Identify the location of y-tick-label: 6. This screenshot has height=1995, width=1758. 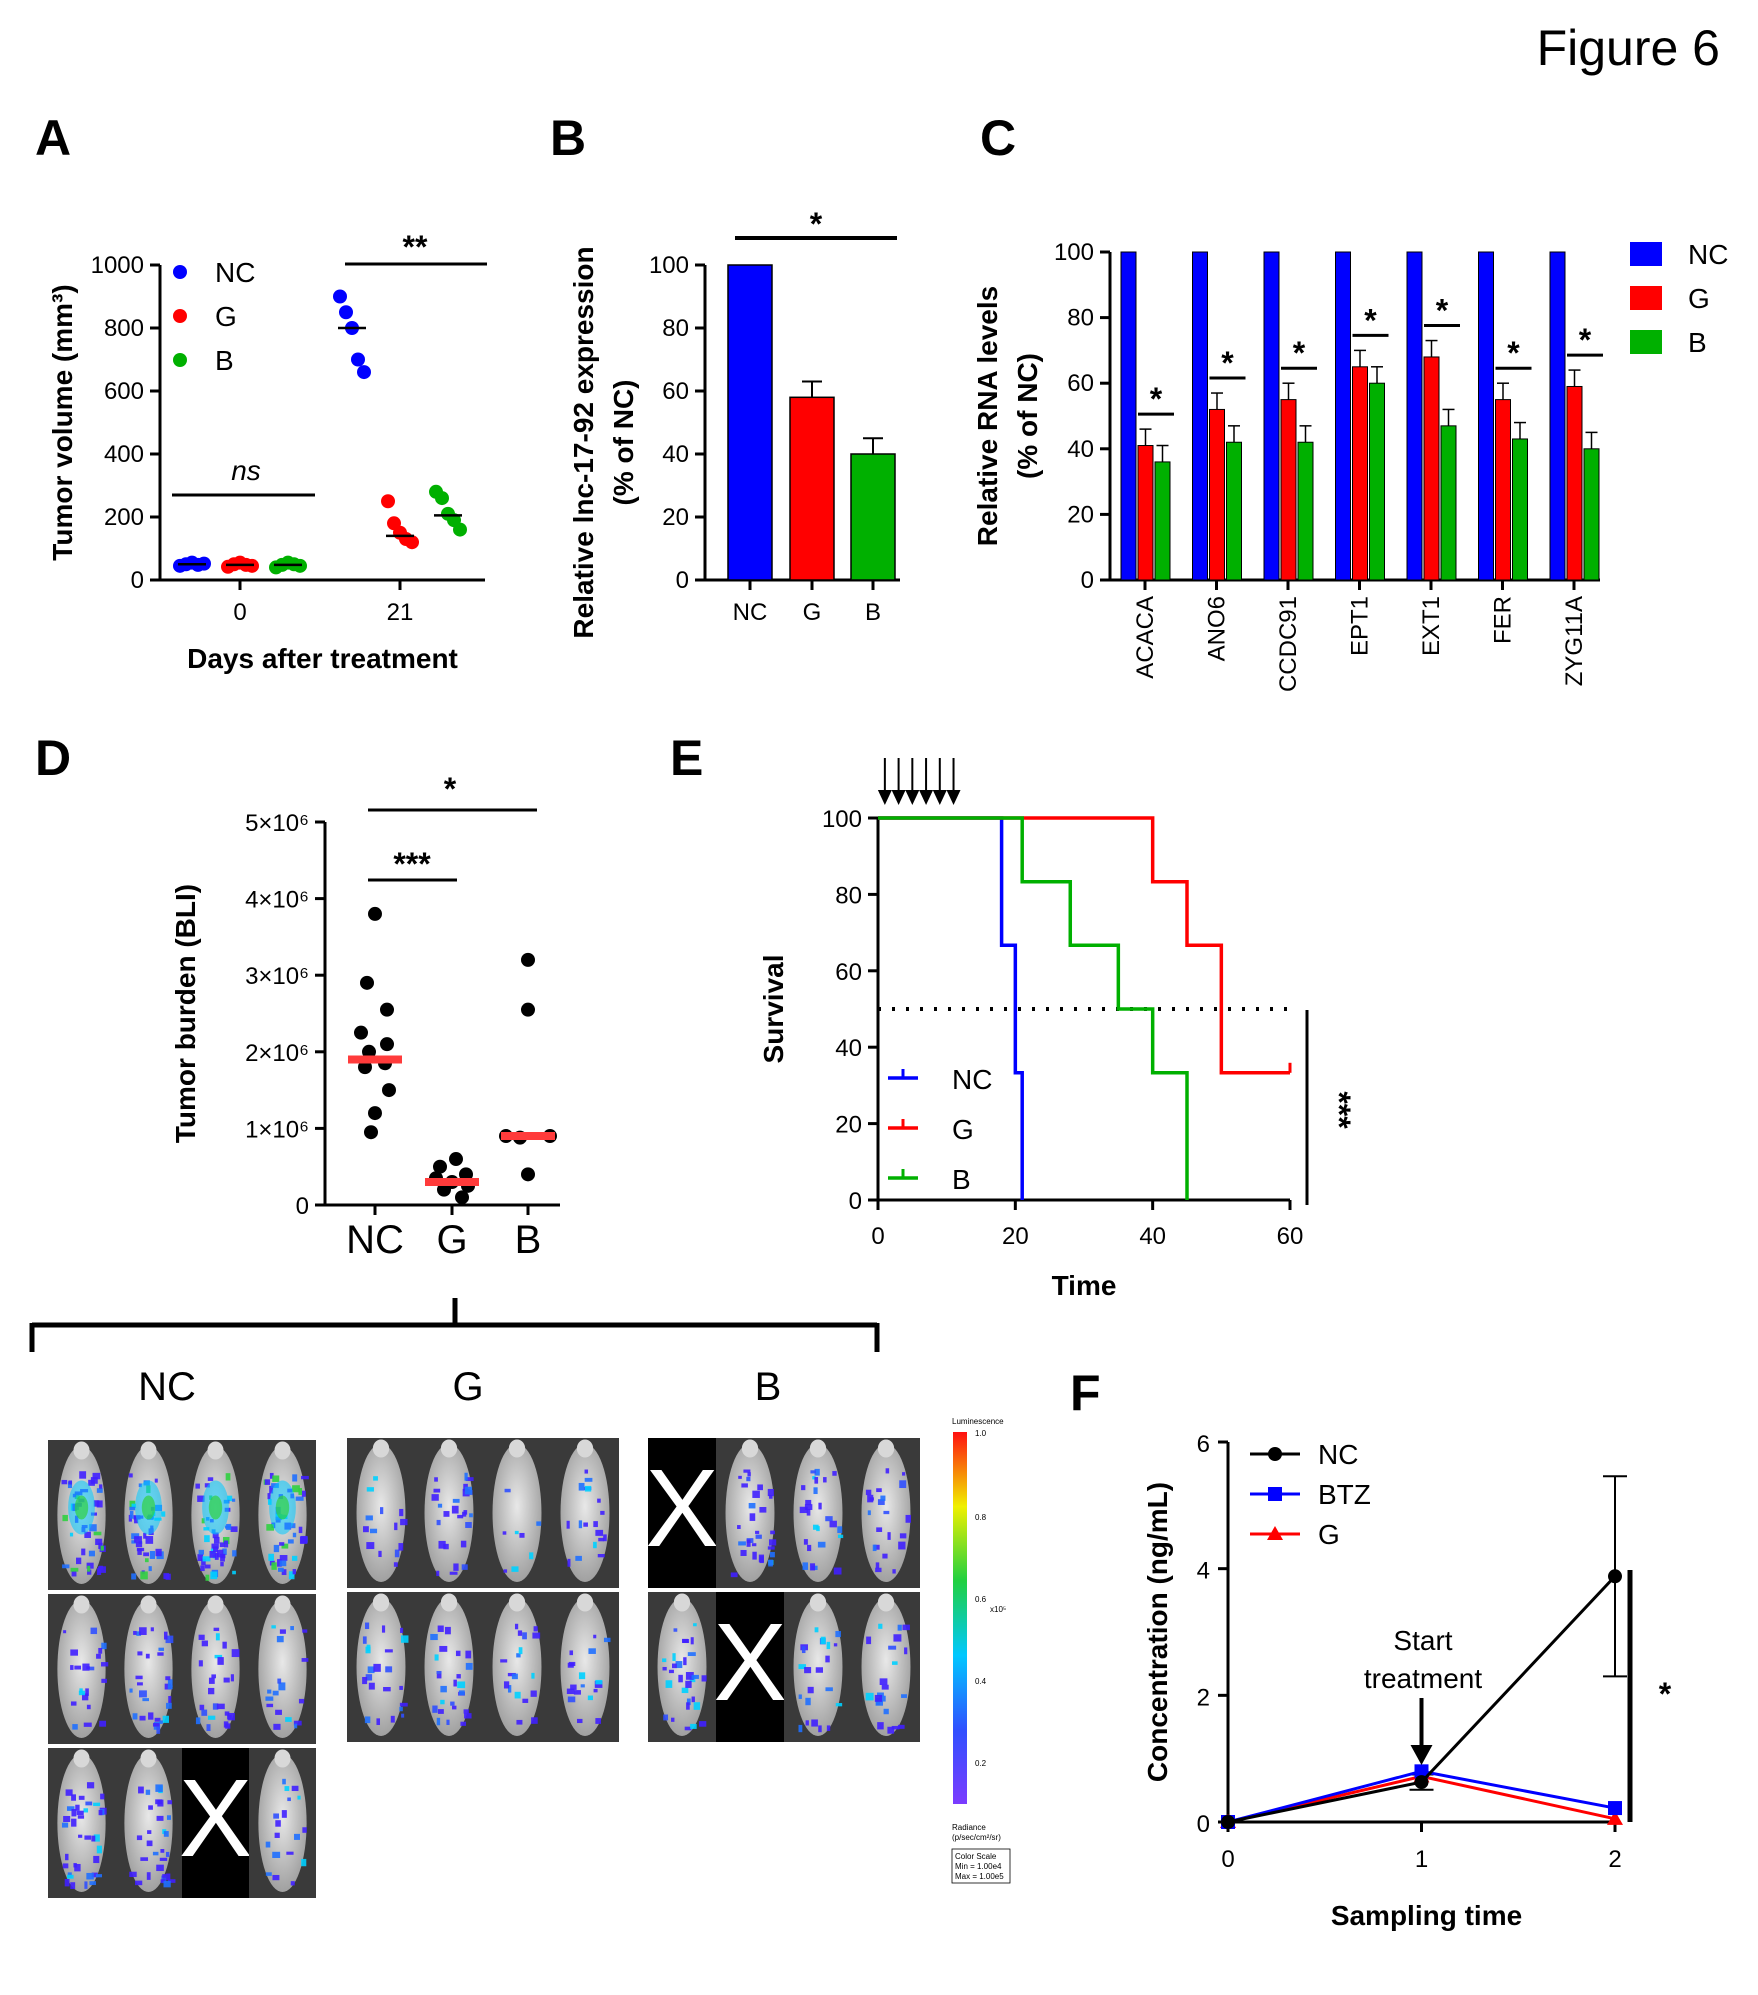
(1203, 1444).